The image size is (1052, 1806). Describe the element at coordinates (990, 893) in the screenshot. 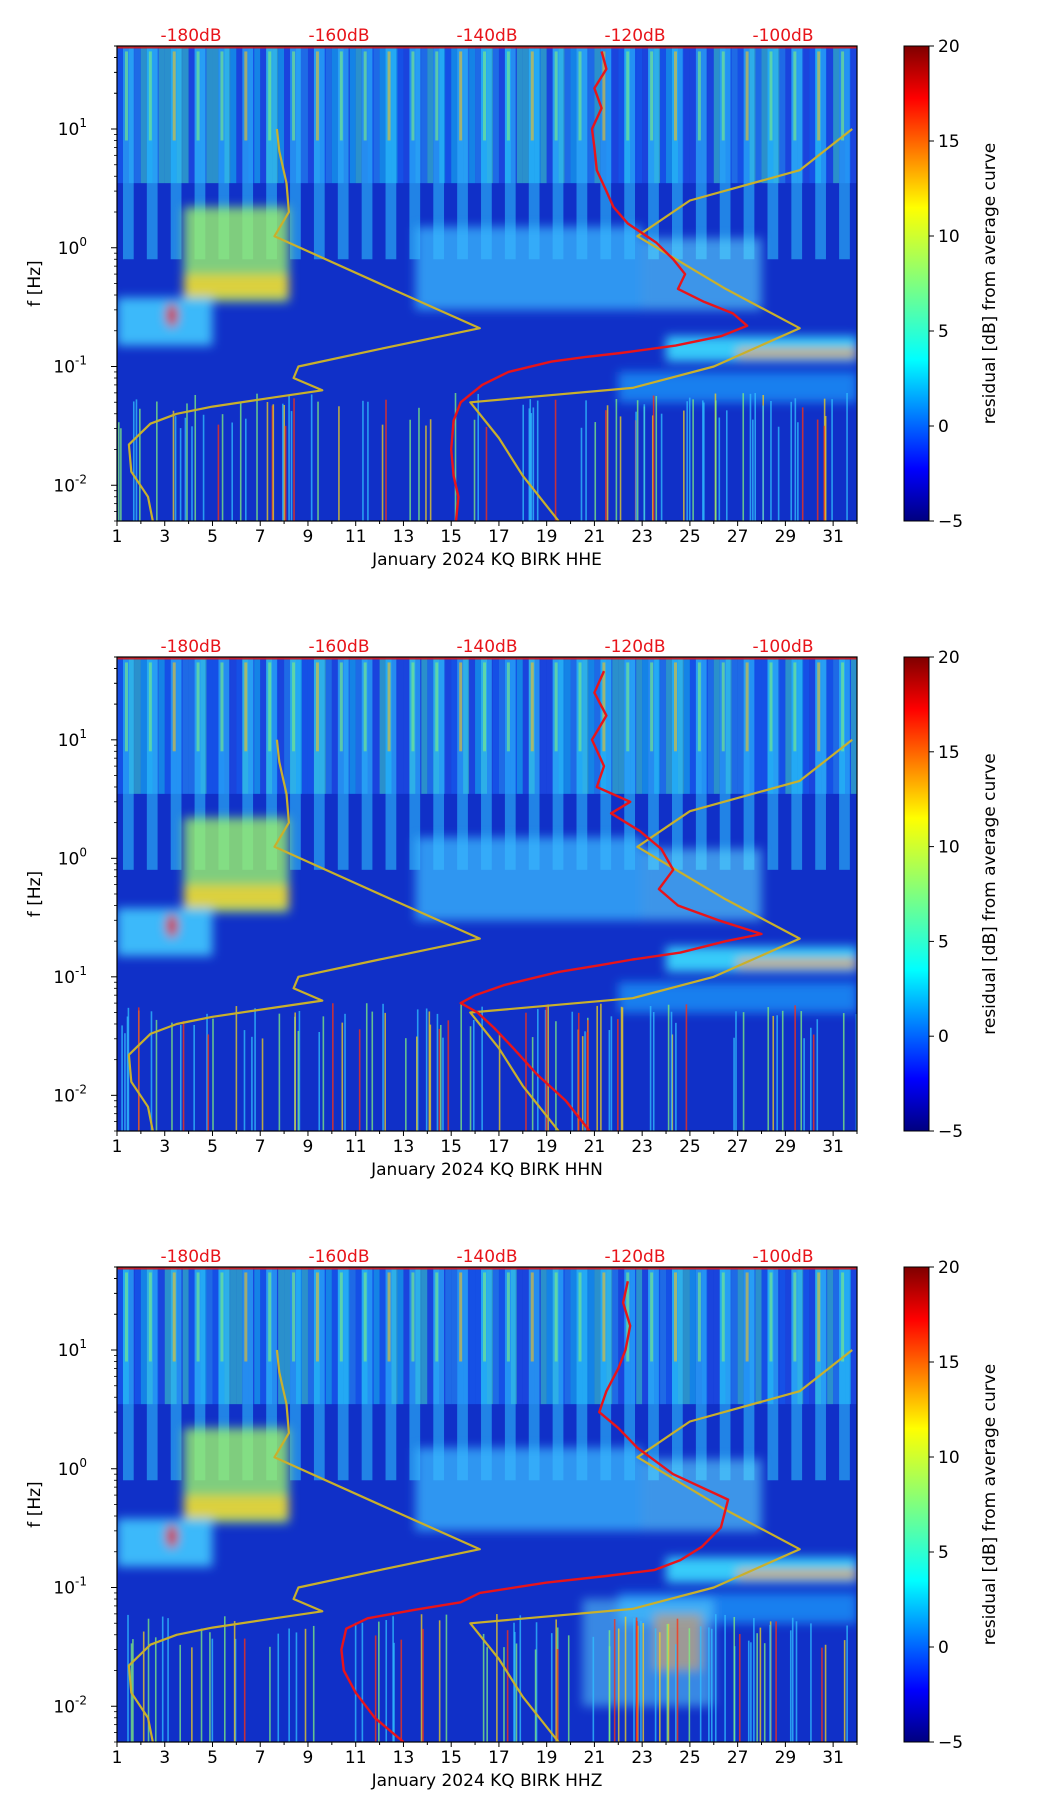

I see `colorbar-label: residual [dB] from average curve` at that location.